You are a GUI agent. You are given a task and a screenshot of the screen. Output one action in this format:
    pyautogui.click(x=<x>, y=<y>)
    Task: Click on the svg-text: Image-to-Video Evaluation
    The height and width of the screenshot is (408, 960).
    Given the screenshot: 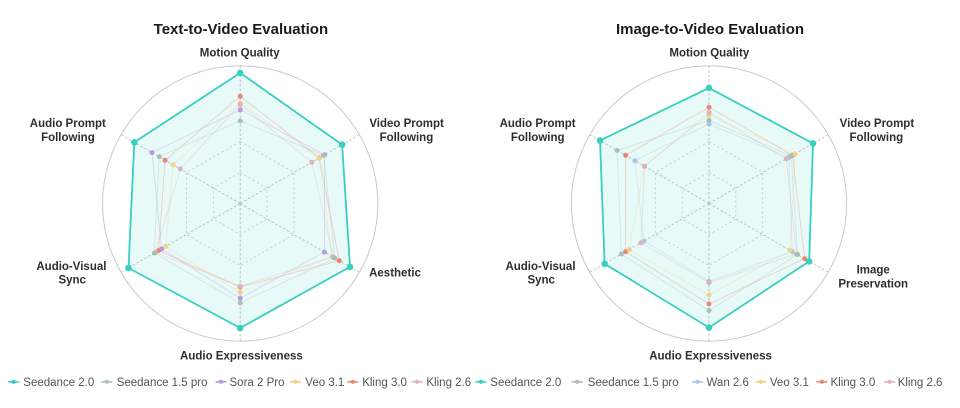 What is the action you would take?
    pyautogui.click(x=710, y=29)
    